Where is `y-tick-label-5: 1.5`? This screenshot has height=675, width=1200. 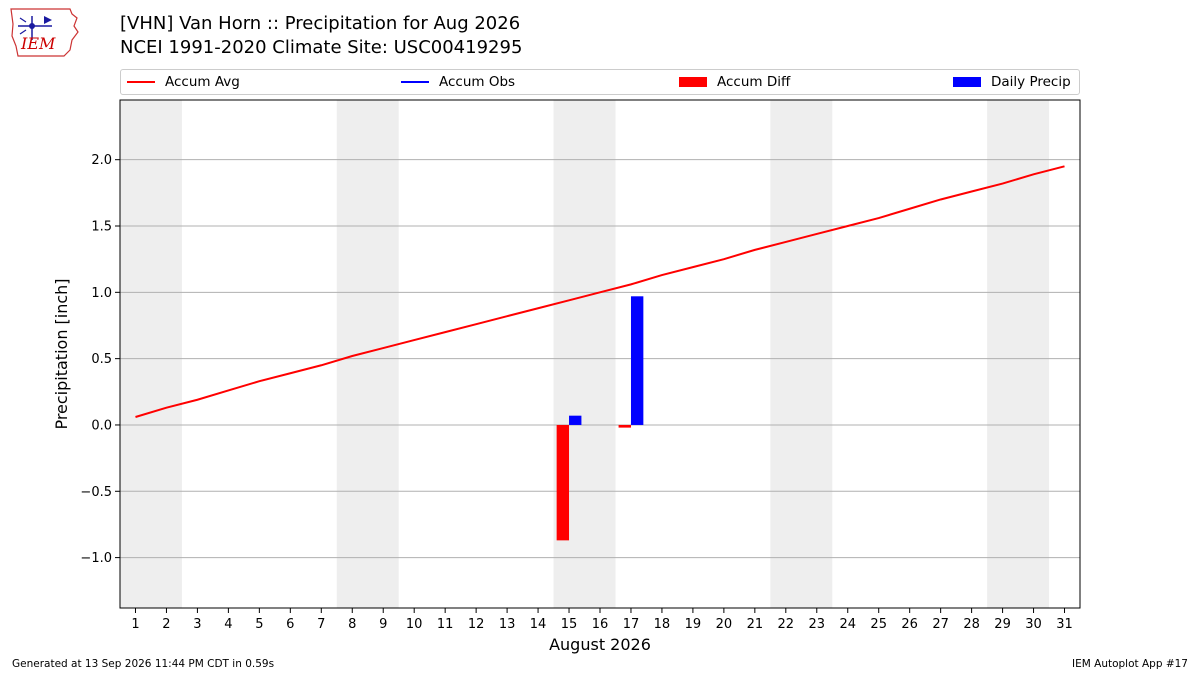 y-tick-label-5: 1.5 is located at coordinates (101, 227).